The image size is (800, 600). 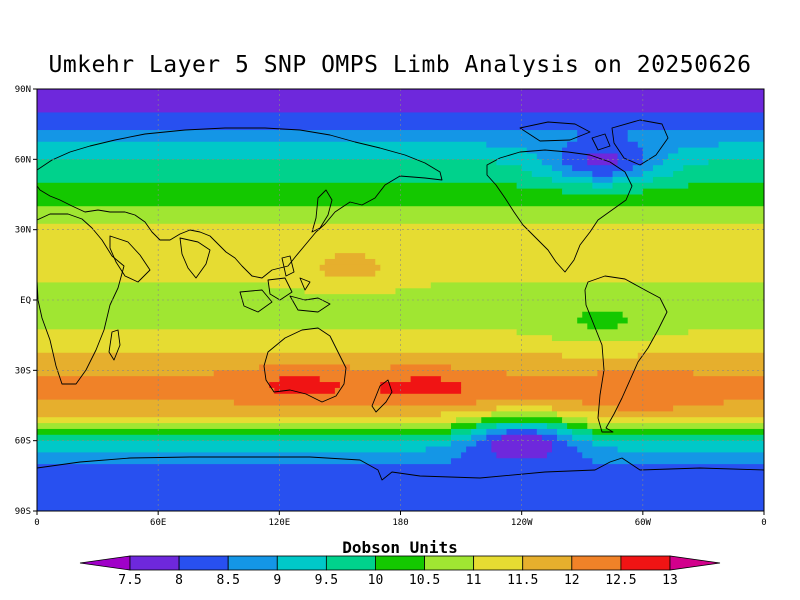 I want to click on lat-tick-label: EQ, so click(x=25, y=301).